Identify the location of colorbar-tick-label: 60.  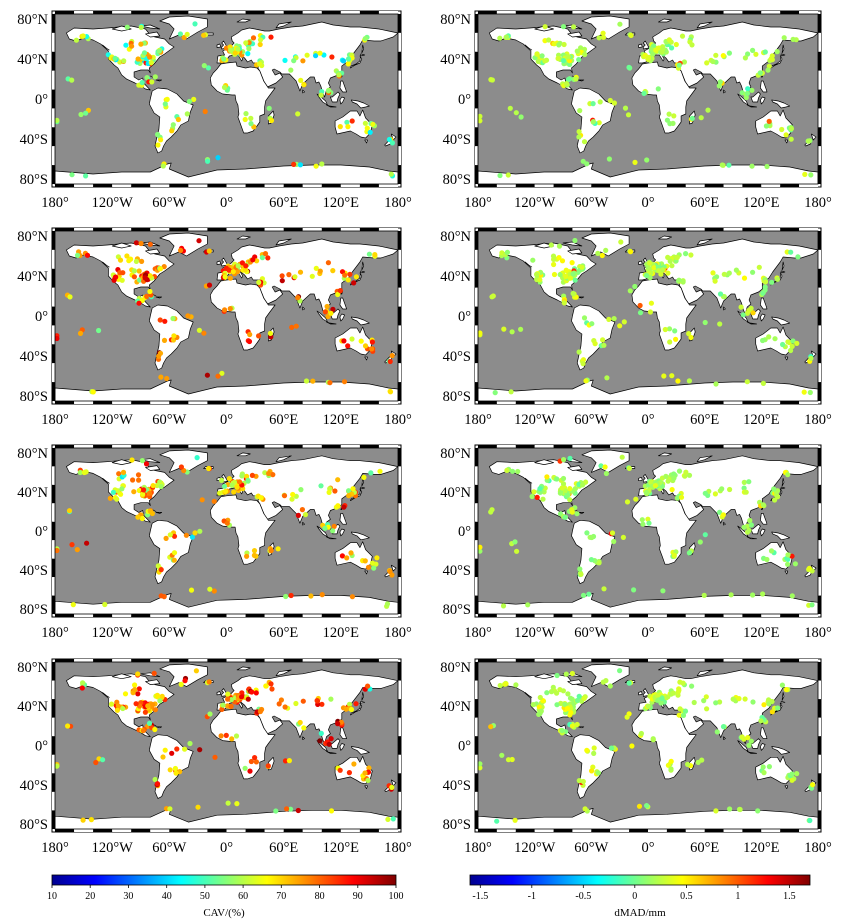
(243, 896).